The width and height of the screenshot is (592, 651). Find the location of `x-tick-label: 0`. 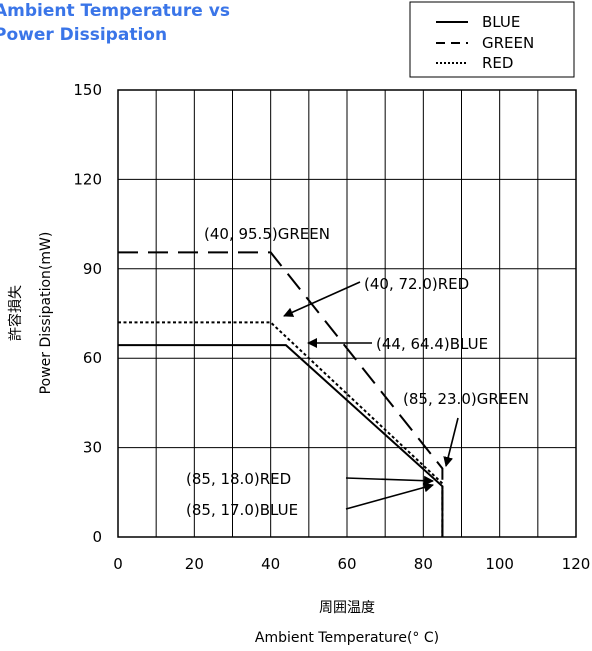

x-tick-label: 0 is located at coordinates (118, 564).